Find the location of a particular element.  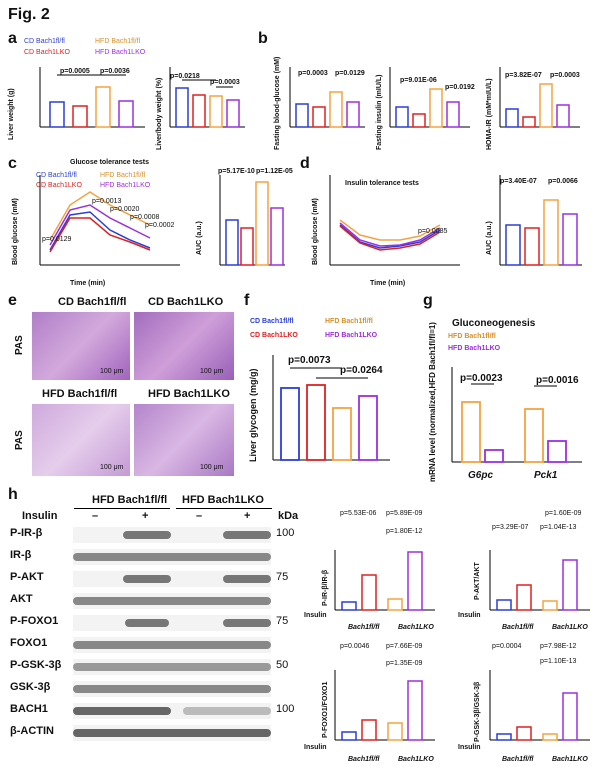

a-left-p1: p=0.0005 is located at coordinates (75, 71).